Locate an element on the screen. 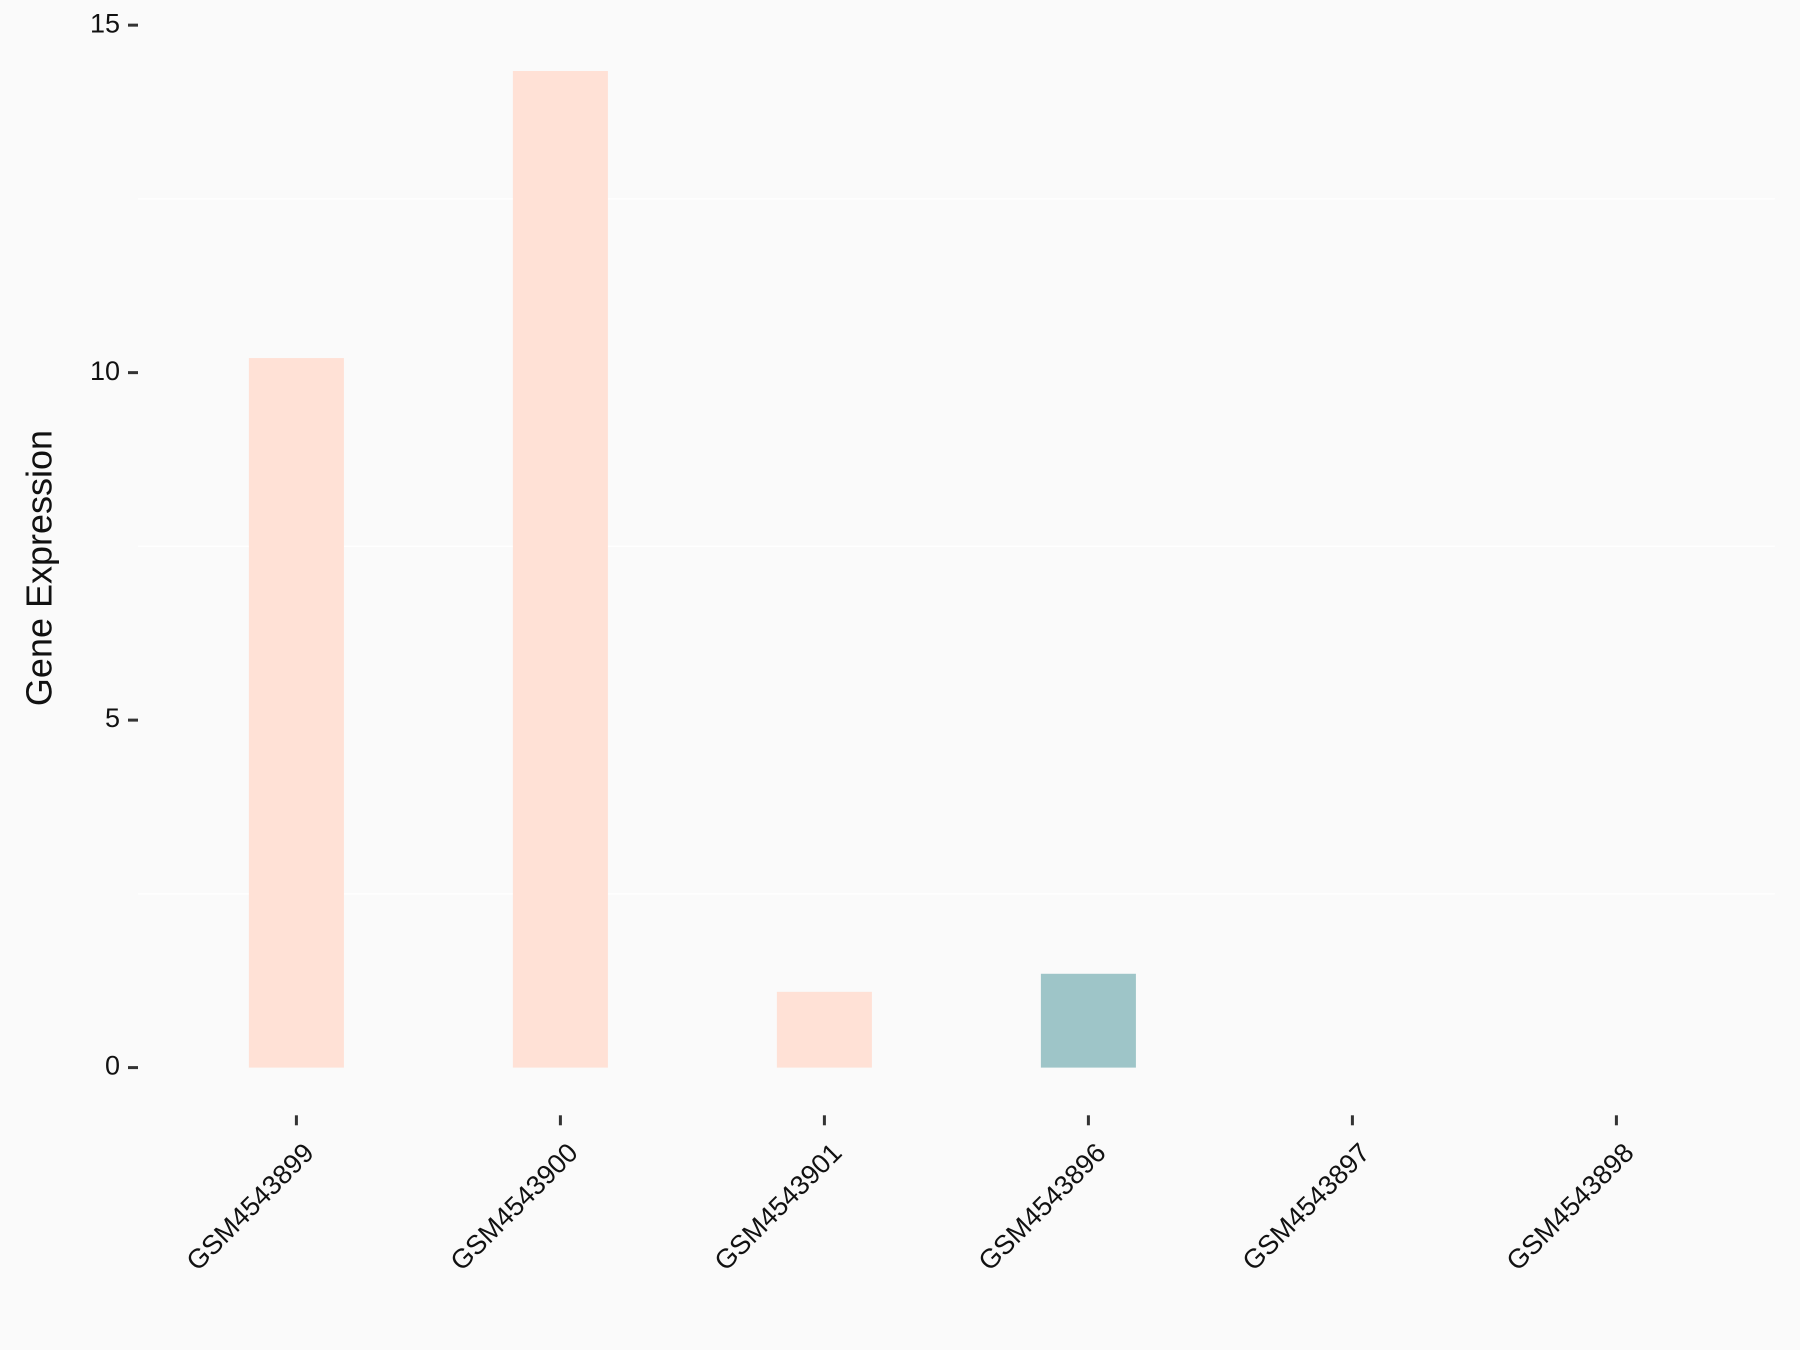  y-tick-label: 15 is located at coordinates (105, 23).